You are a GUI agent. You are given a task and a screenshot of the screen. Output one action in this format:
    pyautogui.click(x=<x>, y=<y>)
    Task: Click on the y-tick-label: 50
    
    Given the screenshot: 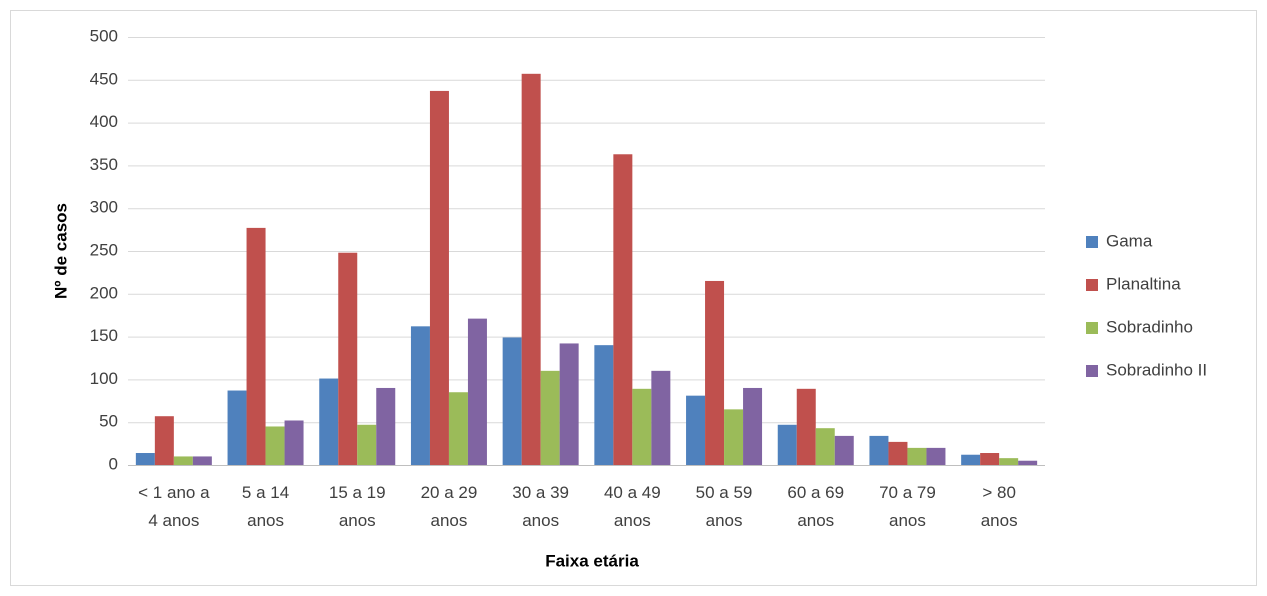 What is the action you would take?
    pyautogui.click(x=108, y=421)
    